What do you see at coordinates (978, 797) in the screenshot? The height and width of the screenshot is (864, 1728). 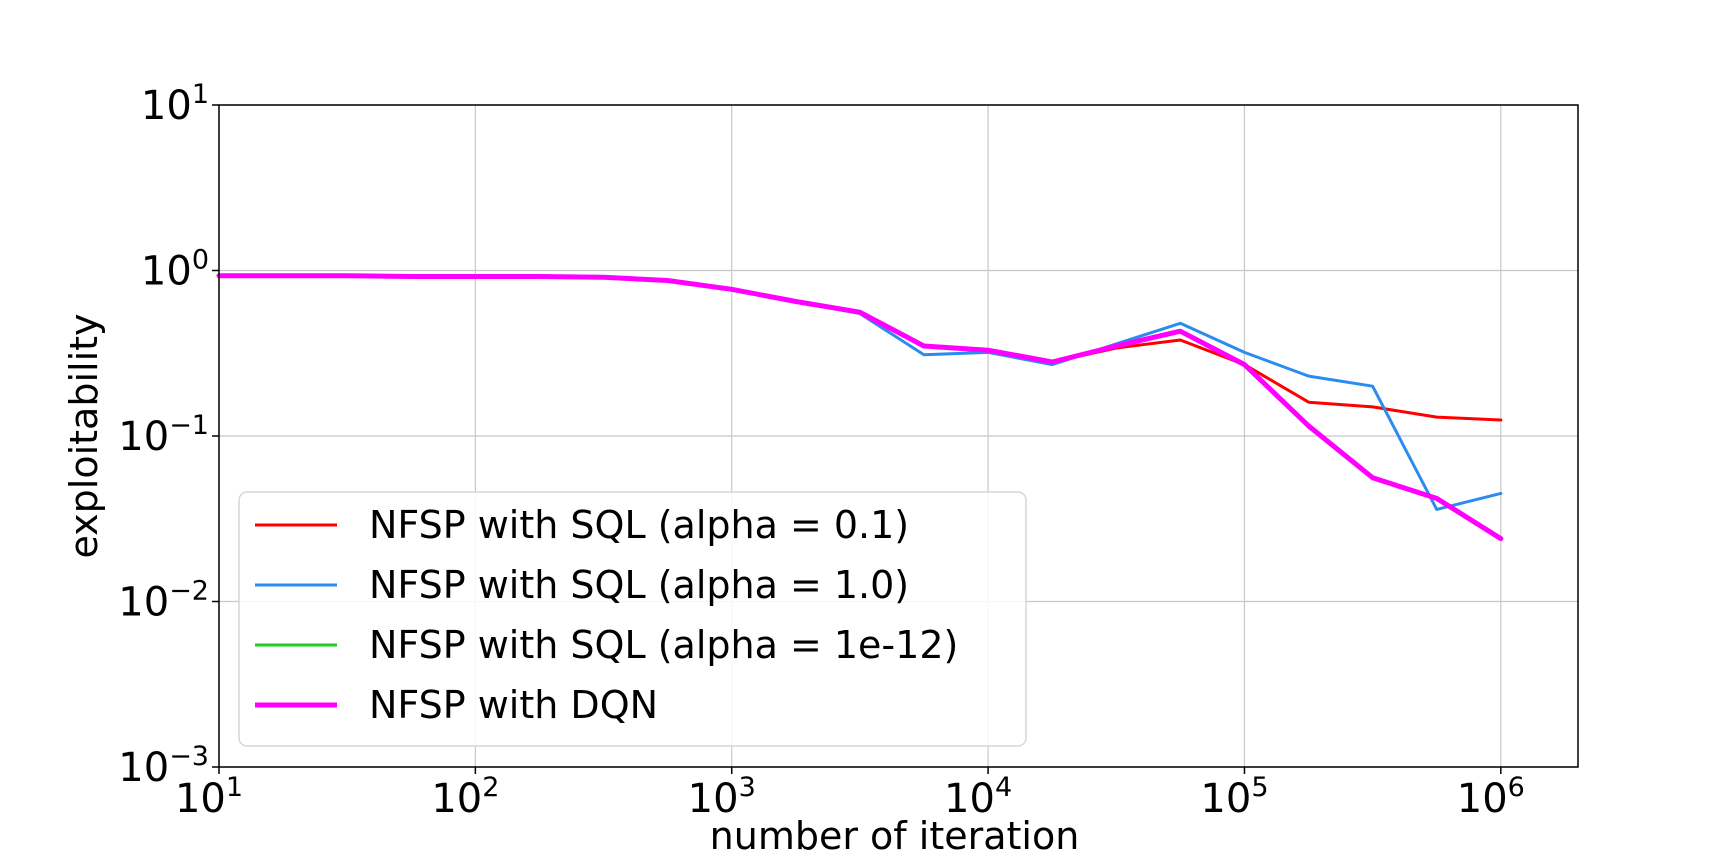 I see `x-tick-label: 104` at bounding box center [978, 797].